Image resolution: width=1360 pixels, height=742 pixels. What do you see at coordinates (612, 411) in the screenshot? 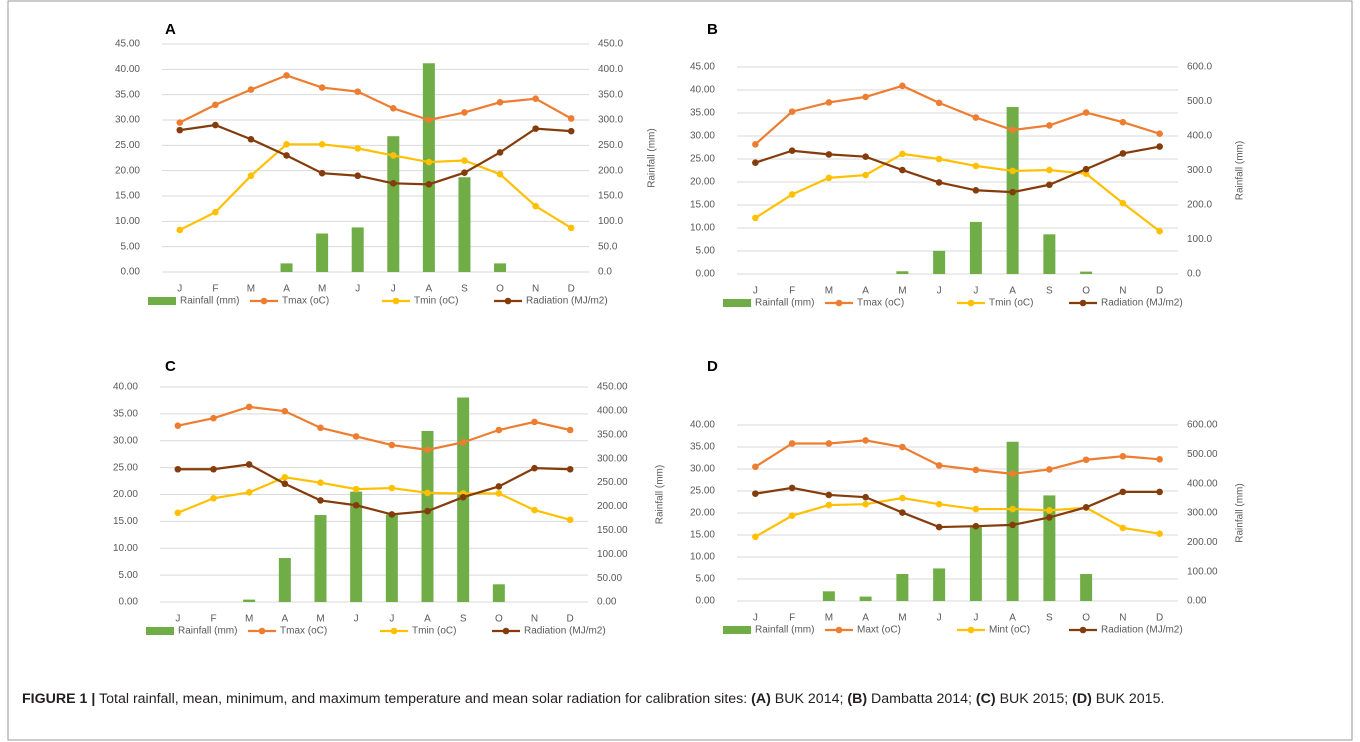
I see `y2-tick-label: 400.00` at bounding box center [612, 411].